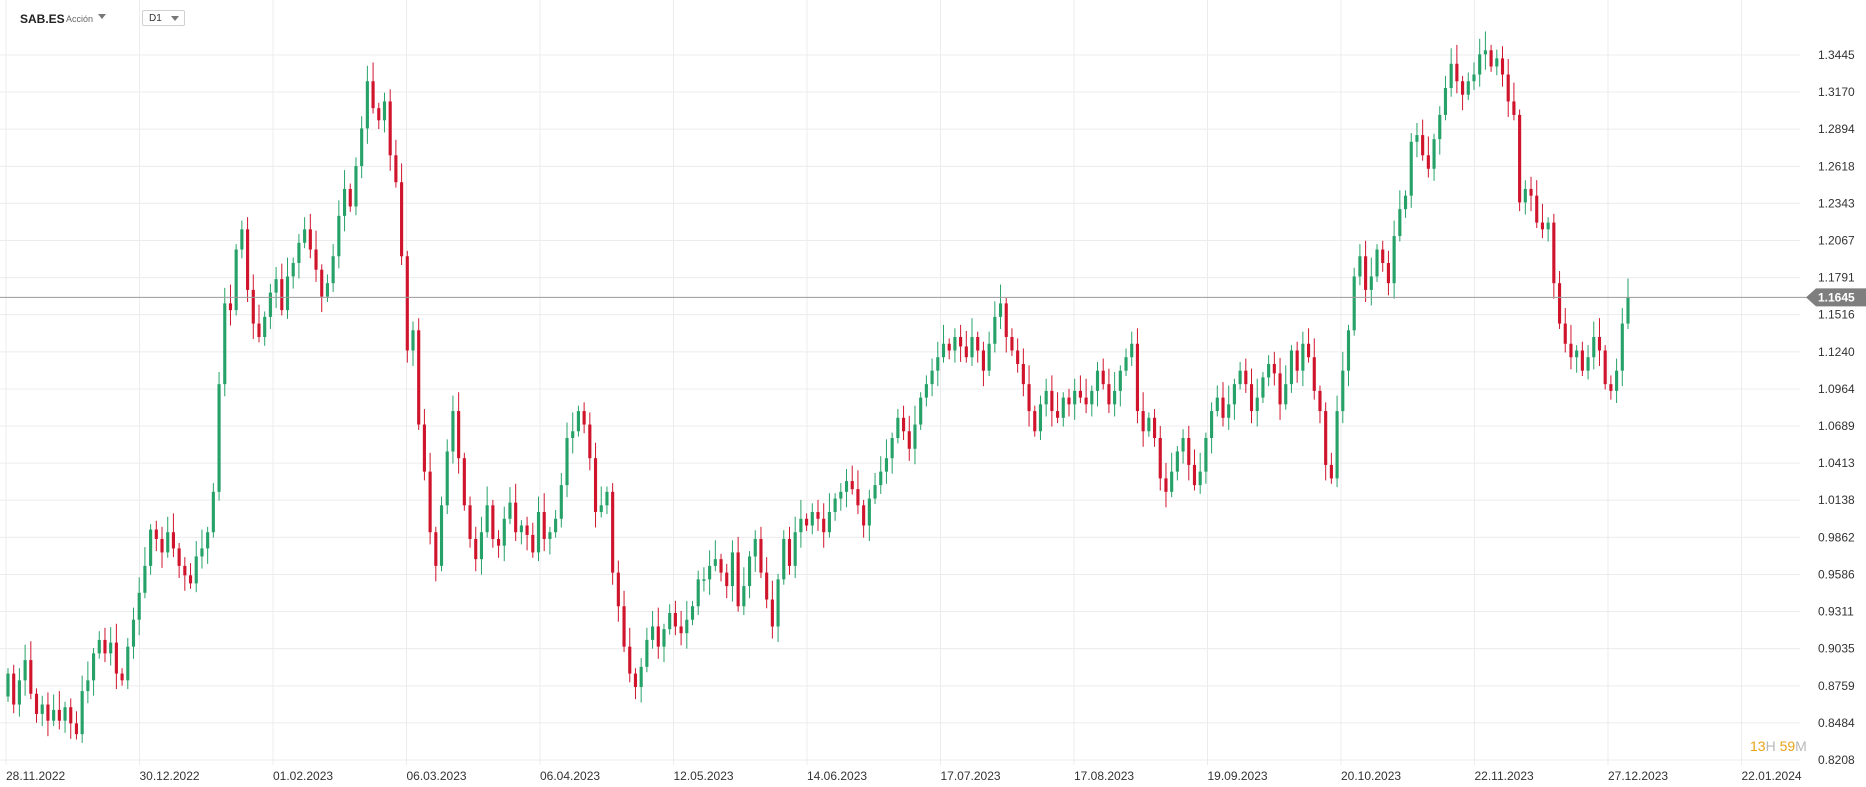  I want to click on x-tick-label: 17.08.2023, so click(1104, 776).